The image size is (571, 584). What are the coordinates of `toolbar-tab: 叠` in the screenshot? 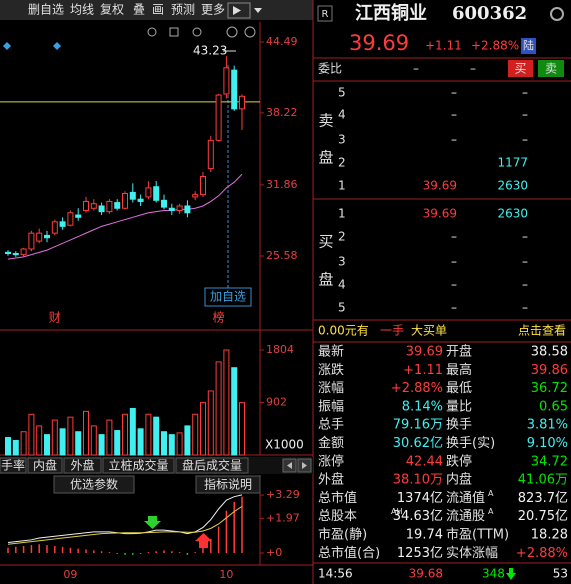 It's located at (139, 10).